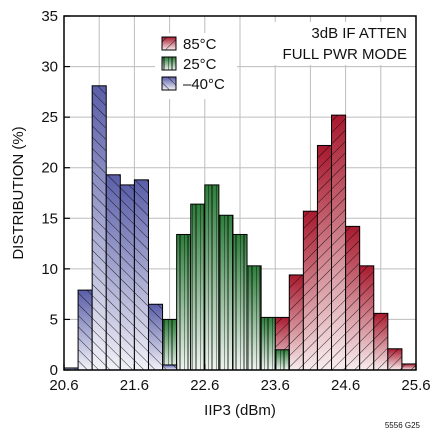  I want to click on annotation-background, so click(342, 43).